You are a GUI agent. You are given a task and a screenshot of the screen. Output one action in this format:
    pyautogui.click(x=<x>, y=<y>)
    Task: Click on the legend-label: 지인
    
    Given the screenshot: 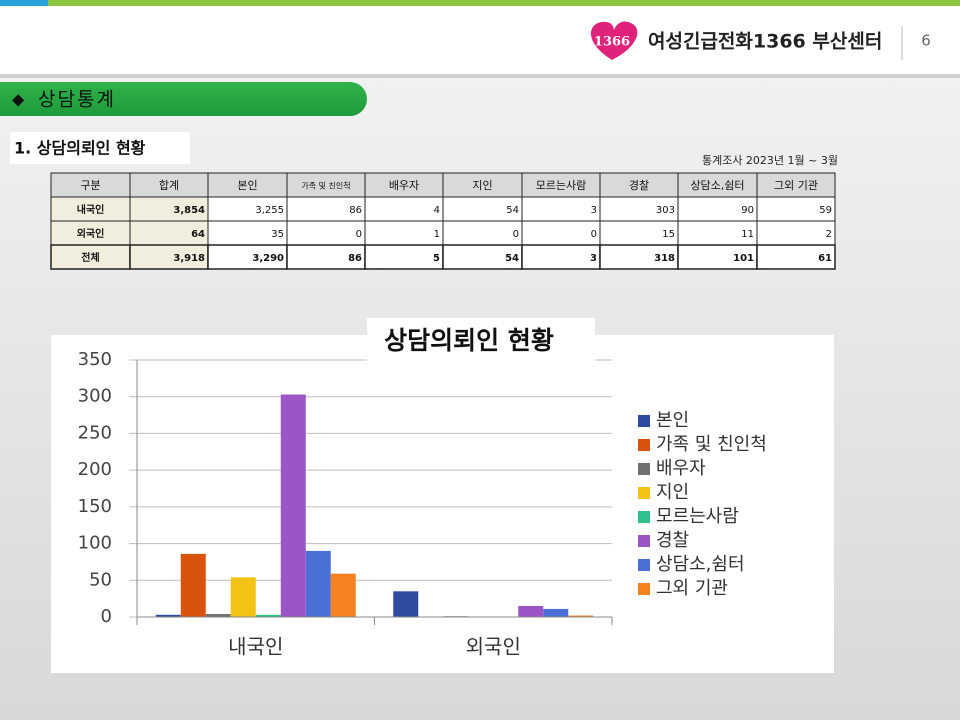 What is the action you would take?
    pyautogui.click(x=672, y=492)
    